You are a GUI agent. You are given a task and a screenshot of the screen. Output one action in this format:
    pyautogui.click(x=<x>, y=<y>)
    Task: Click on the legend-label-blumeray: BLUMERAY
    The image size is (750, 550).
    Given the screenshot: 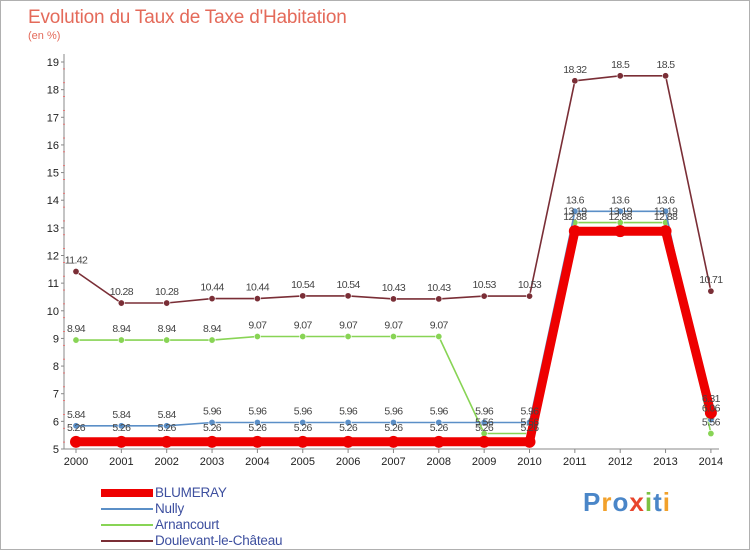 What is the action you would take?
    pyautogui.click(x=191, y=492)
    